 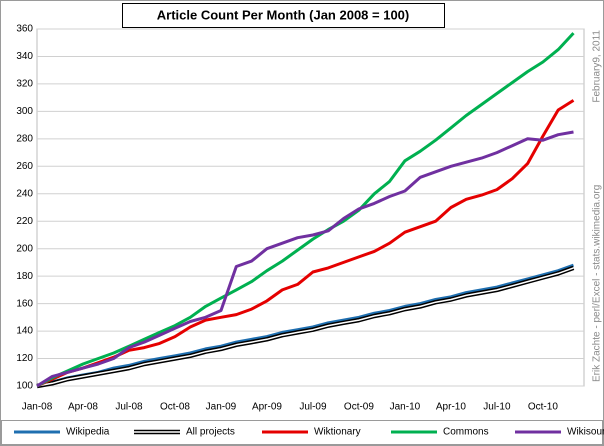 I want to click on x-tick-label: Apr-08, so click(x=83, y=407).